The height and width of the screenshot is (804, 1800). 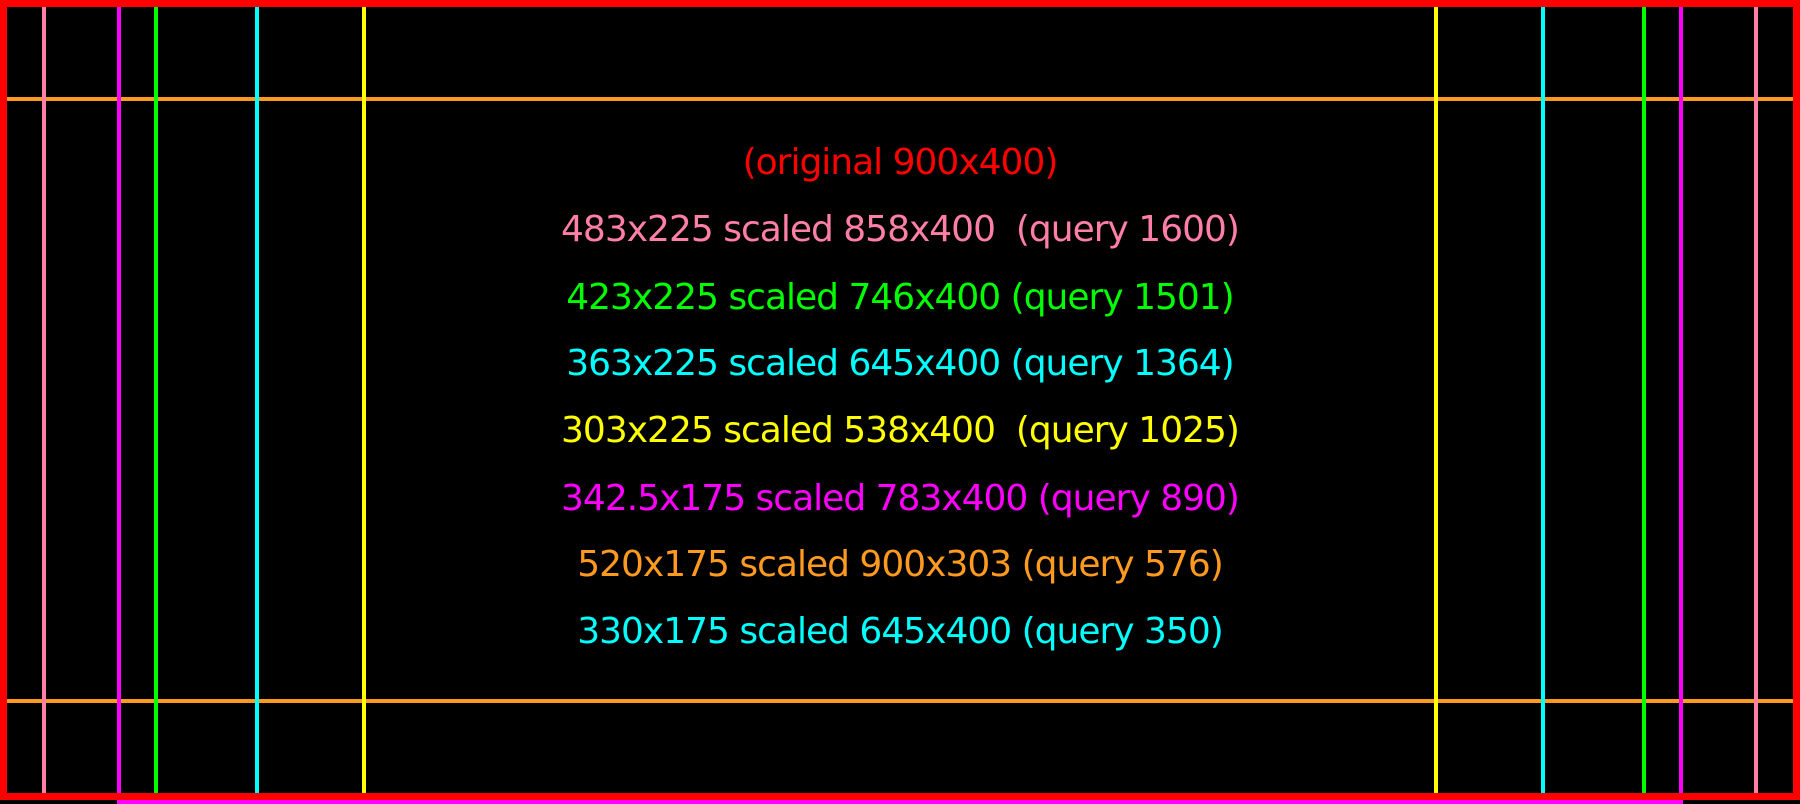 What do you see at coordinates (900, 162) in the screenshot?
I see `label-original: (original 900x400)` at bounding box center [900, 162].